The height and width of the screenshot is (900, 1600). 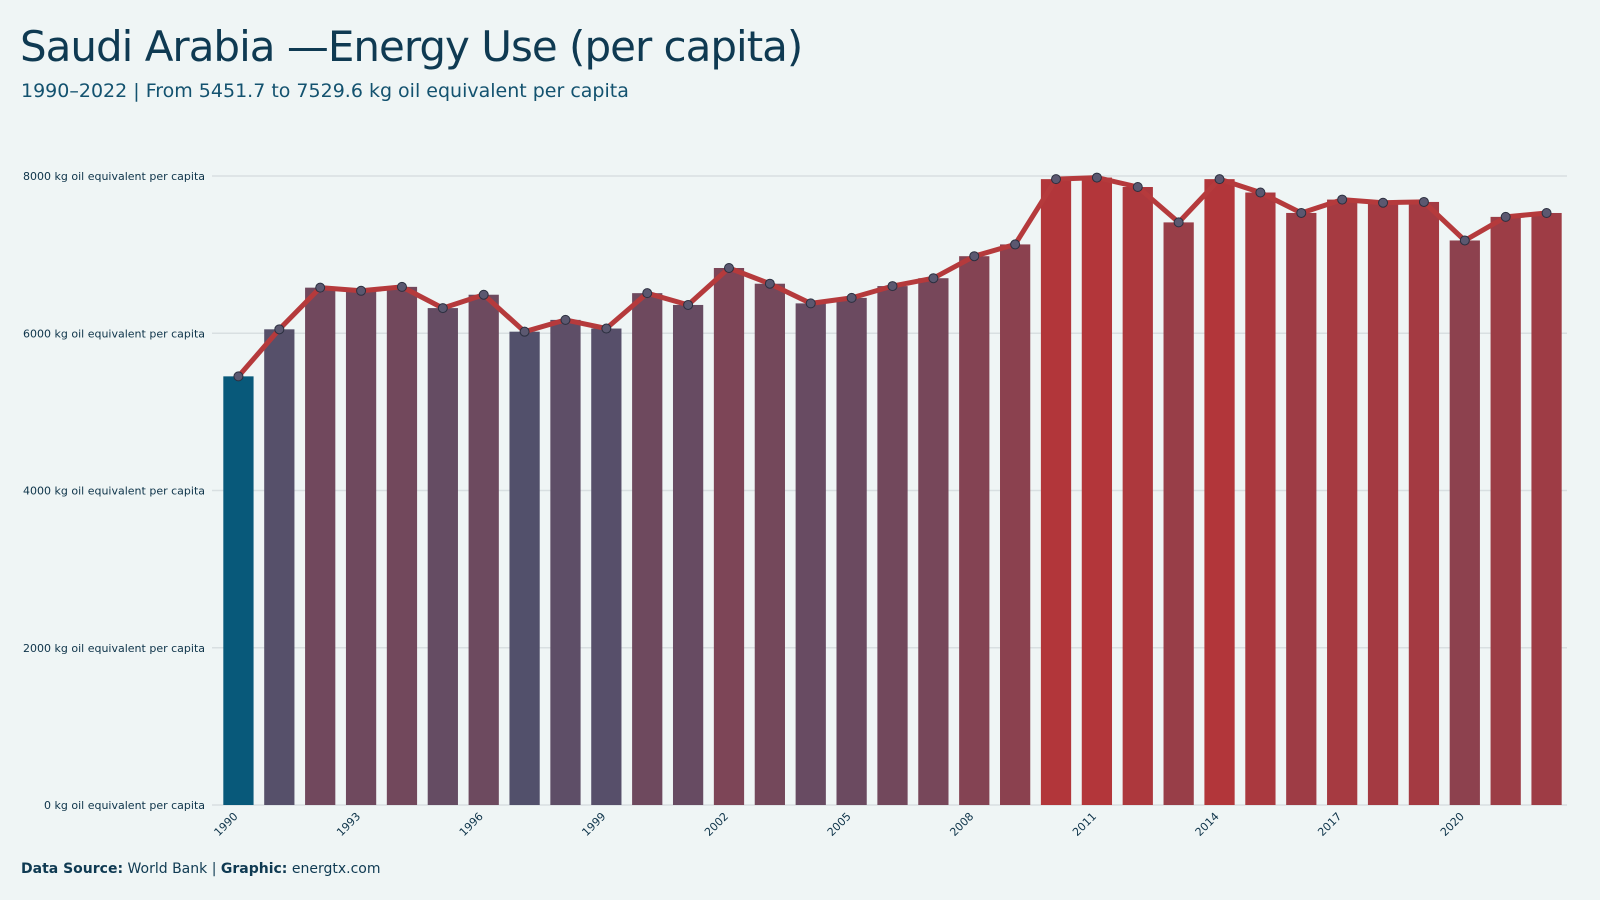 I want to click on x-tick-label: 1990, so click(x=226, y=824).